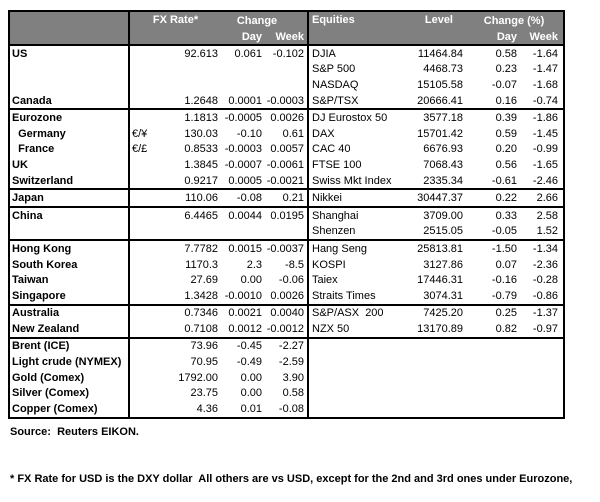 Image resolution: width=600 pixels, height=502 pixels. I want to click on equity-level: 3709.00, so click(443, 215).